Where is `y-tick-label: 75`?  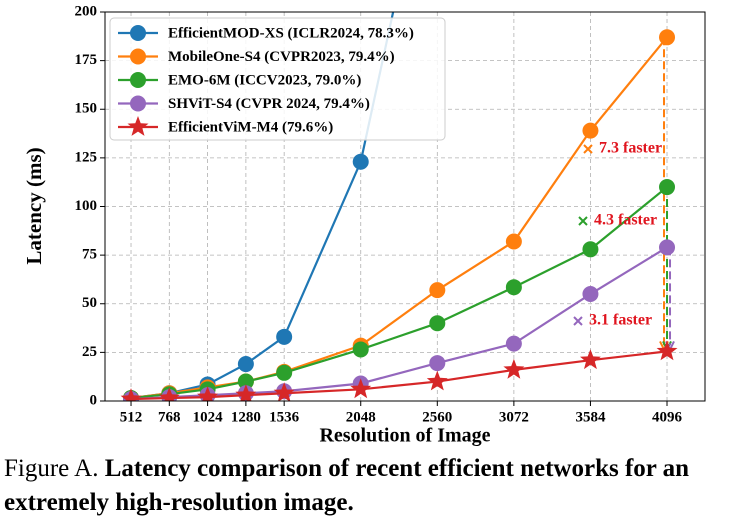 y-tick-label: 75 is located at coordinates (89, 255).